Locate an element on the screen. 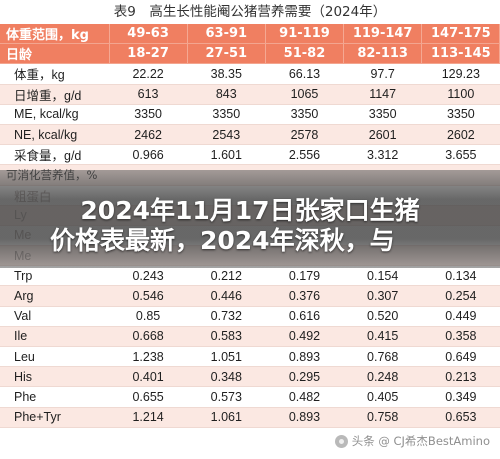 The height and width of the screenshot is (459, 500). table-cell: 27-51 is located at coordinates (226, 54).